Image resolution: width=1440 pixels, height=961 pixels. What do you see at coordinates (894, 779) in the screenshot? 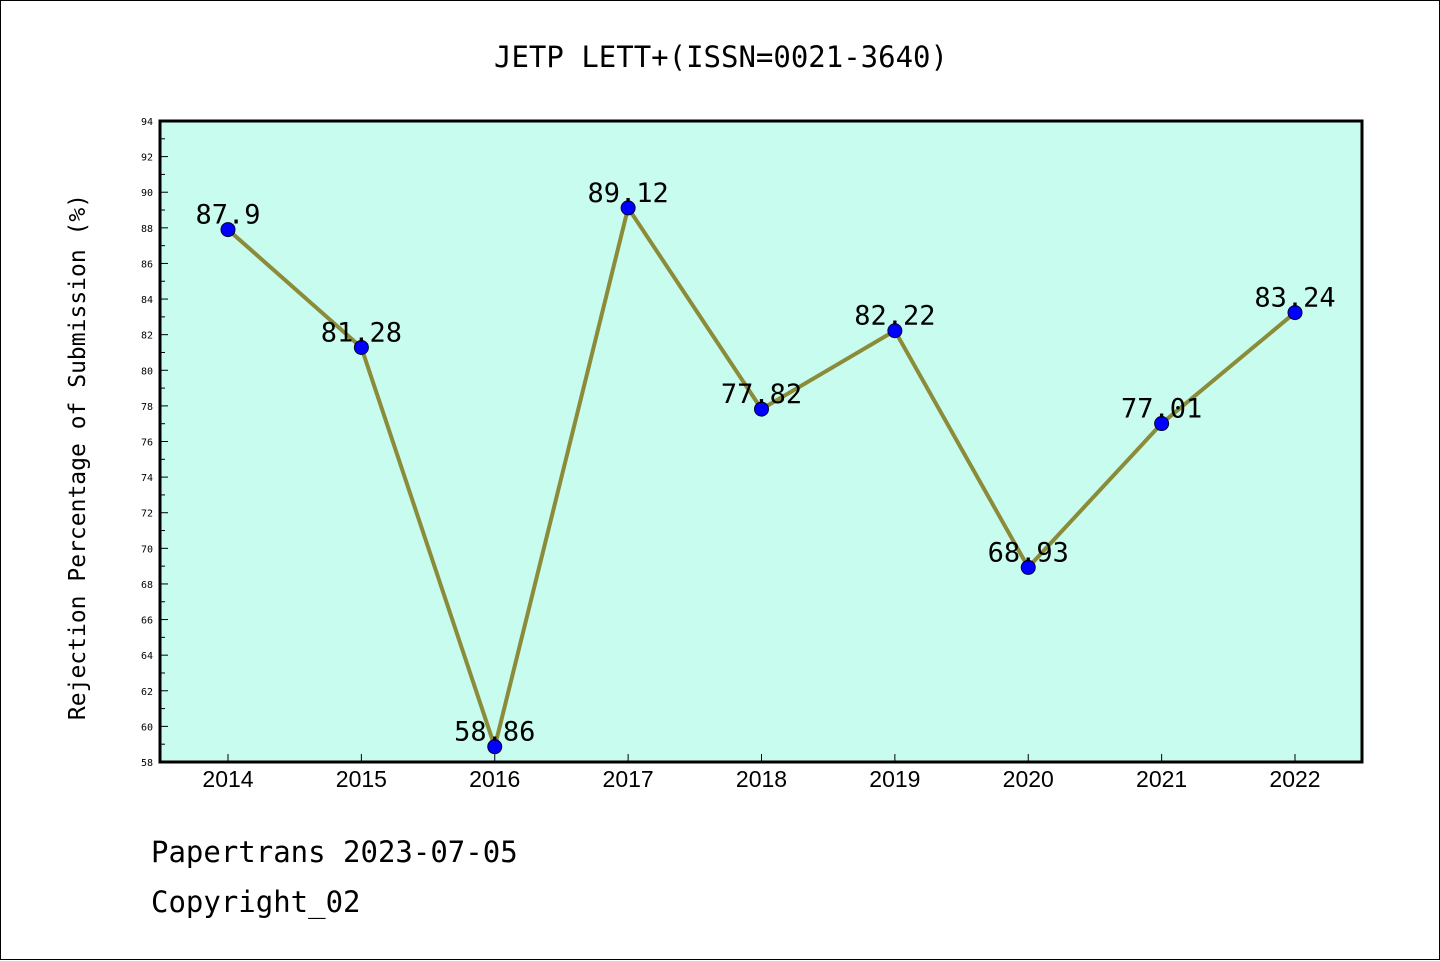
I see `x-tick-label: 2019` at bounding box center [894, 779].